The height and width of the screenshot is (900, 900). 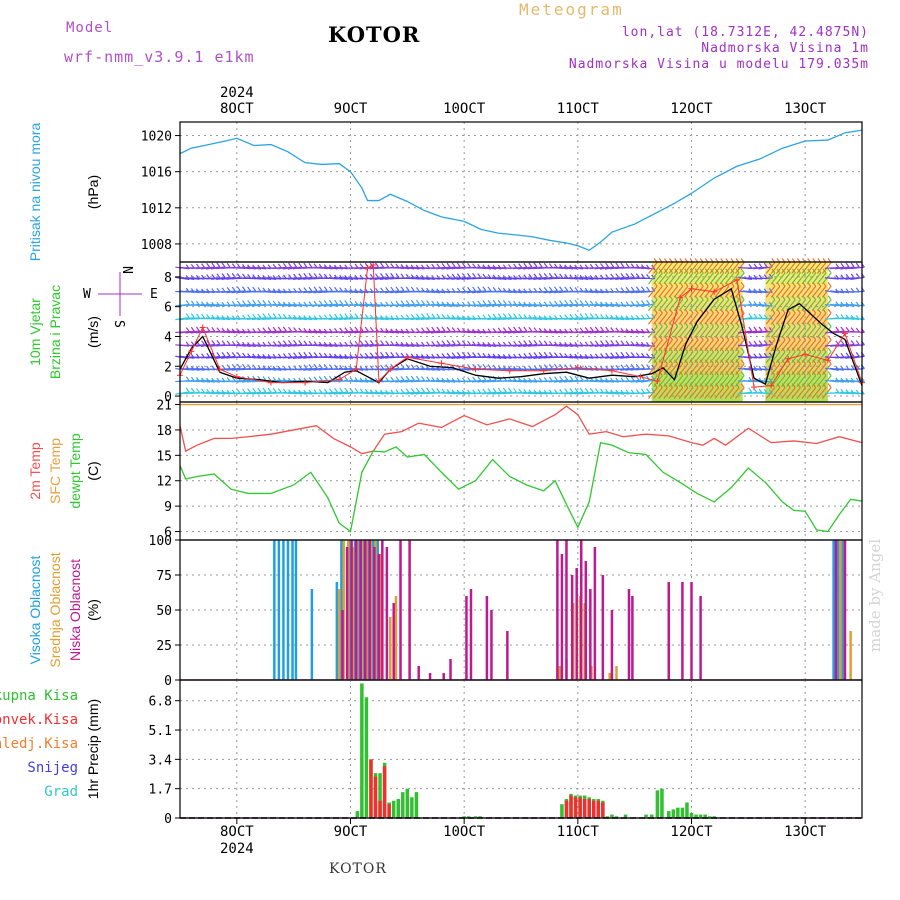 I want to click on y-tick-label: 1020, so click(x=156, y=137).